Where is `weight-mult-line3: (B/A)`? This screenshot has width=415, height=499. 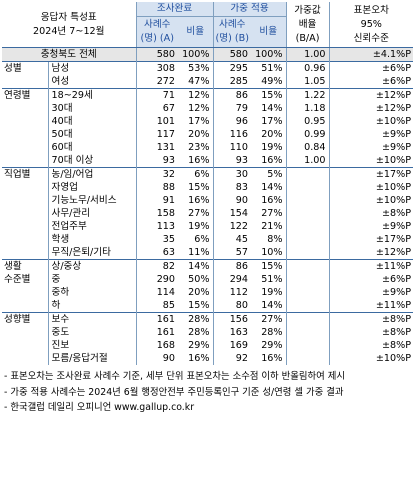 weight-mult-line3: (B/A) is located at coordinates (307, 38).